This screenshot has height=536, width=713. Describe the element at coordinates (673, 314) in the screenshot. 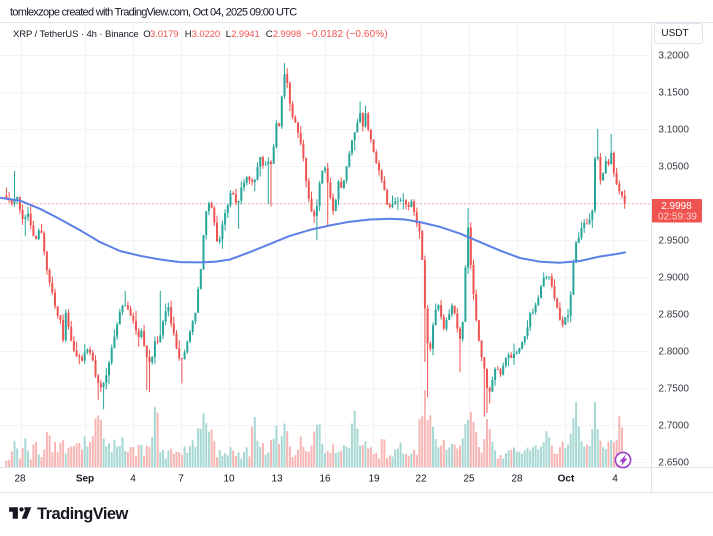

I see `svg-text: 2.8500` at that location.